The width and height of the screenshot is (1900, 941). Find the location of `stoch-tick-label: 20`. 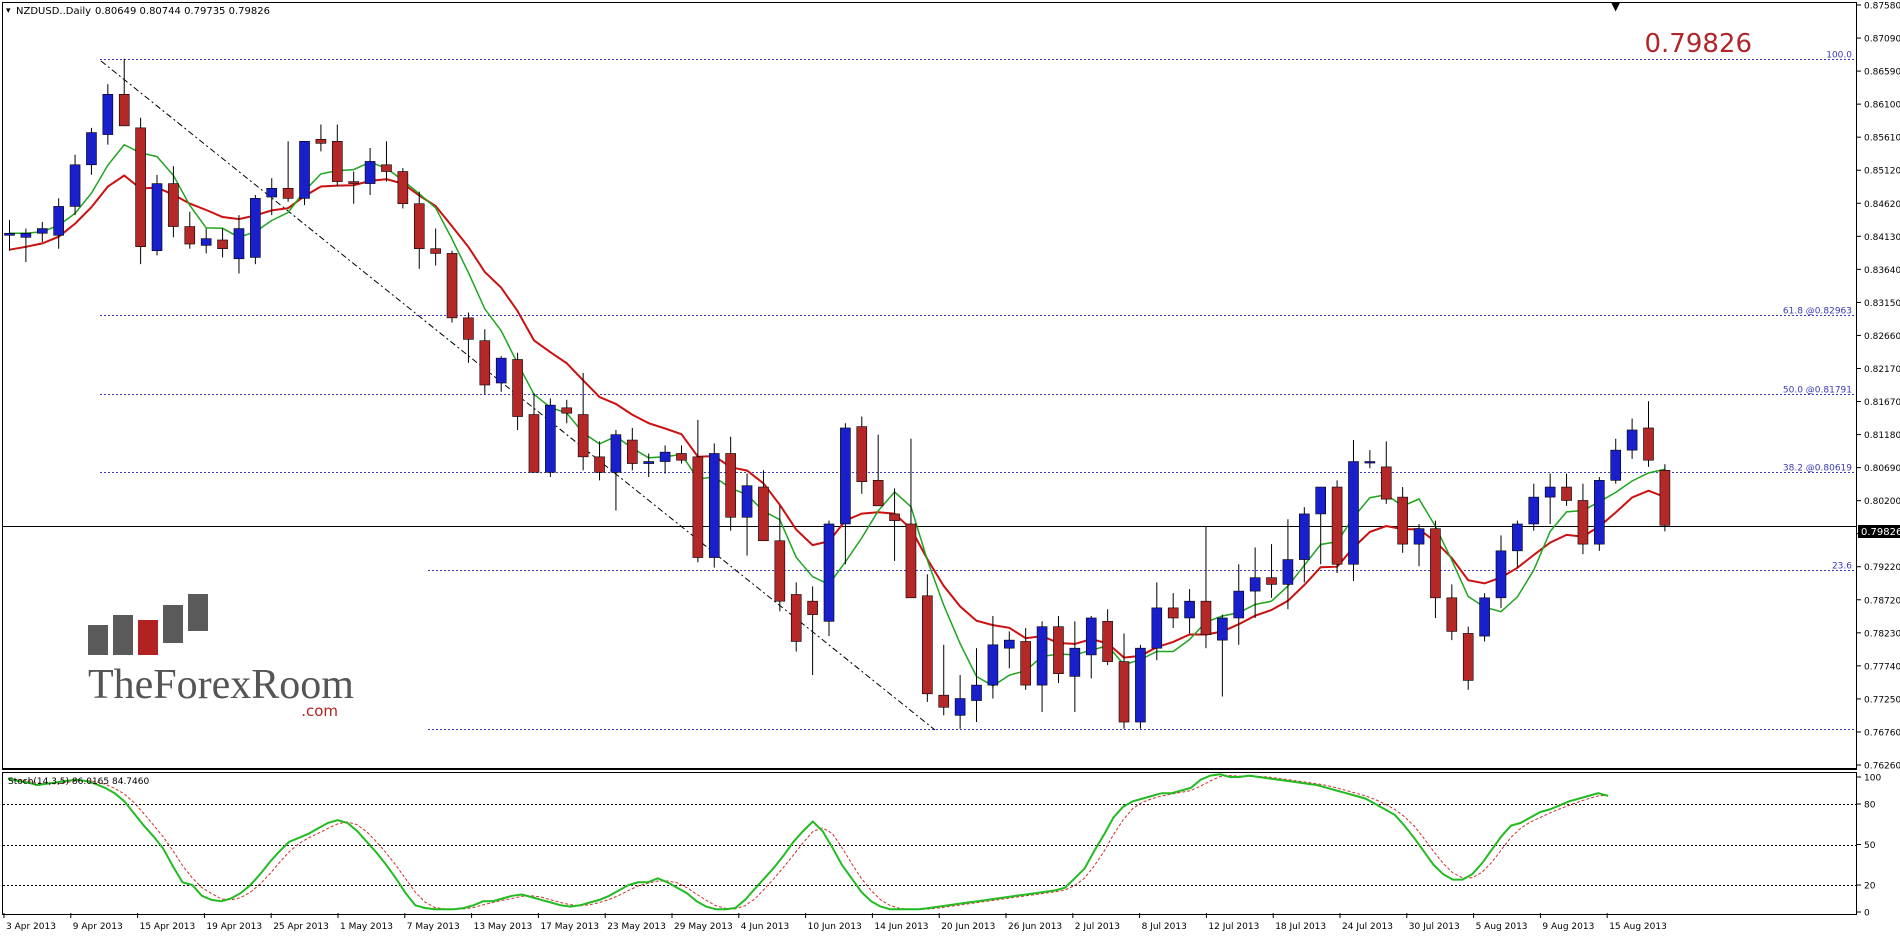

stoch-tick-label: 20 is located at coordinates (1870, 887).